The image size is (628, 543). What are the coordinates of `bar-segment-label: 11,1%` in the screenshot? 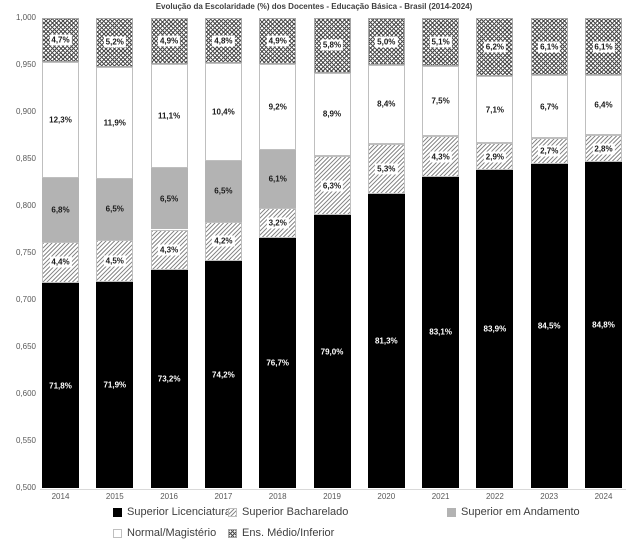 It's located at (169, 116).